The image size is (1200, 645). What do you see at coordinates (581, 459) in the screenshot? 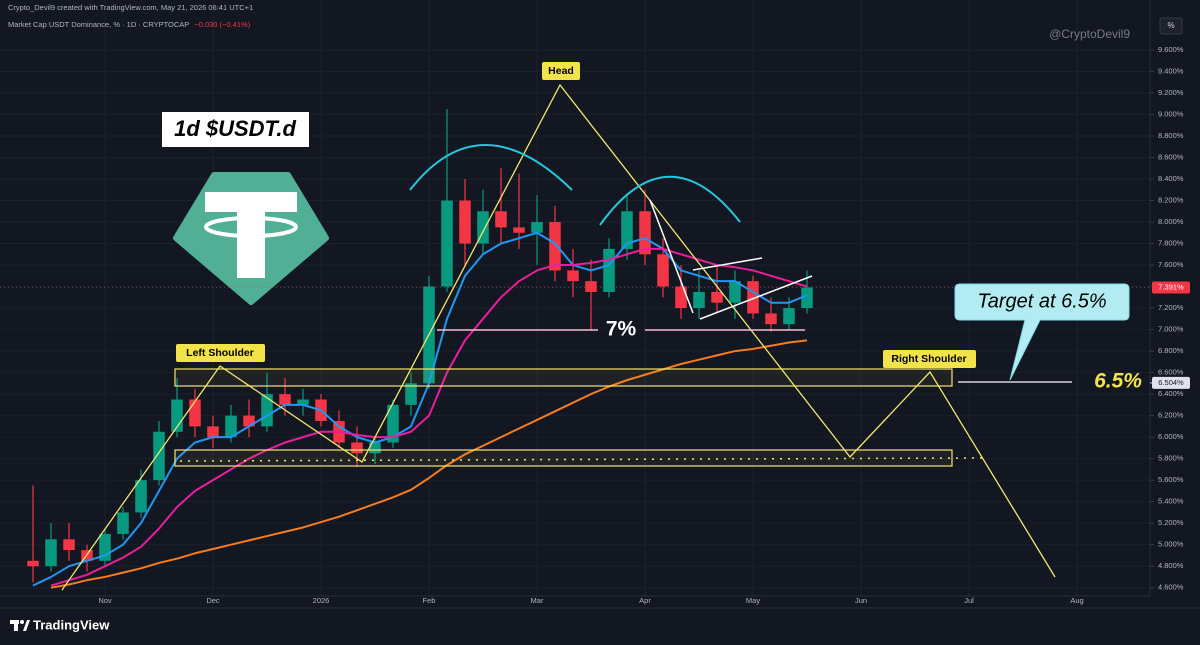
I see `support-dotted-line` at bounding box center [581, 459].